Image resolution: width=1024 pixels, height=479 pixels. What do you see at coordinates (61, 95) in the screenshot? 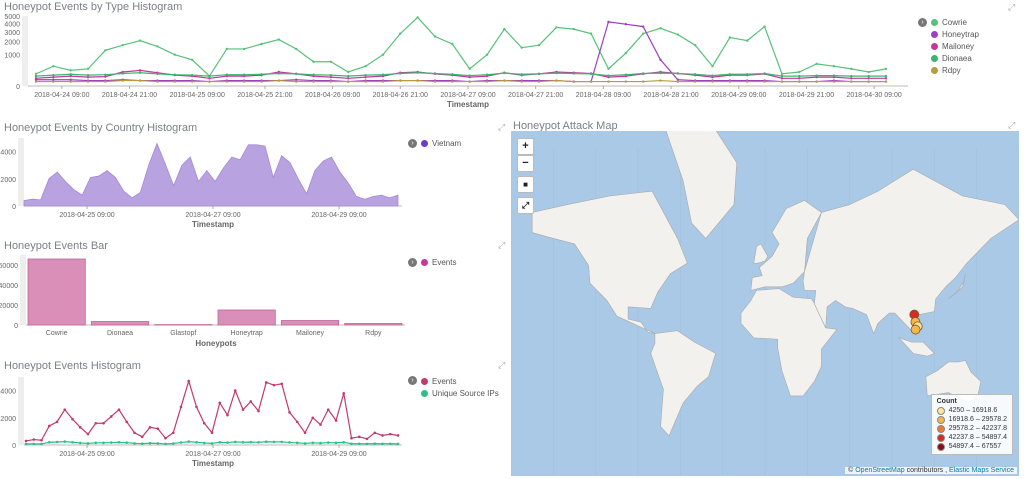
I see `x-tick-label: 2018-04-24 09:00` at bounding box center [61, 95].